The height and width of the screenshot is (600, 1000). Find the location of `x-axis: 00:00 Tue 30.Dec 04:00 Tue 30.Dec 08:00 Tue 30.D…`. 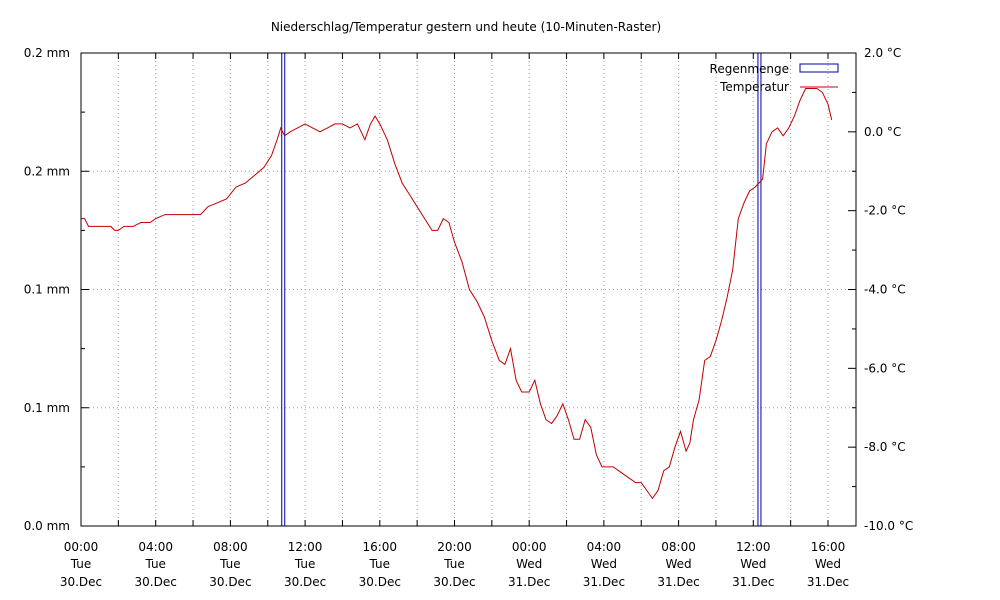

x-axis: 00:00 Tue 30.Dec 04:00 Tue 30.Dec 08:00 Tue 30.D… is located at coordinates (454, 564).